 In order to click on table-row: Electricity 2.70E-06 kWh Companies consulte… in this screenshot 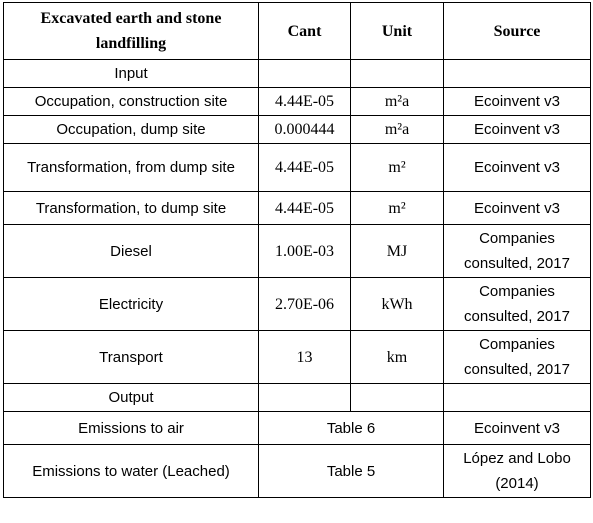, I will do `click(297, 304)`.